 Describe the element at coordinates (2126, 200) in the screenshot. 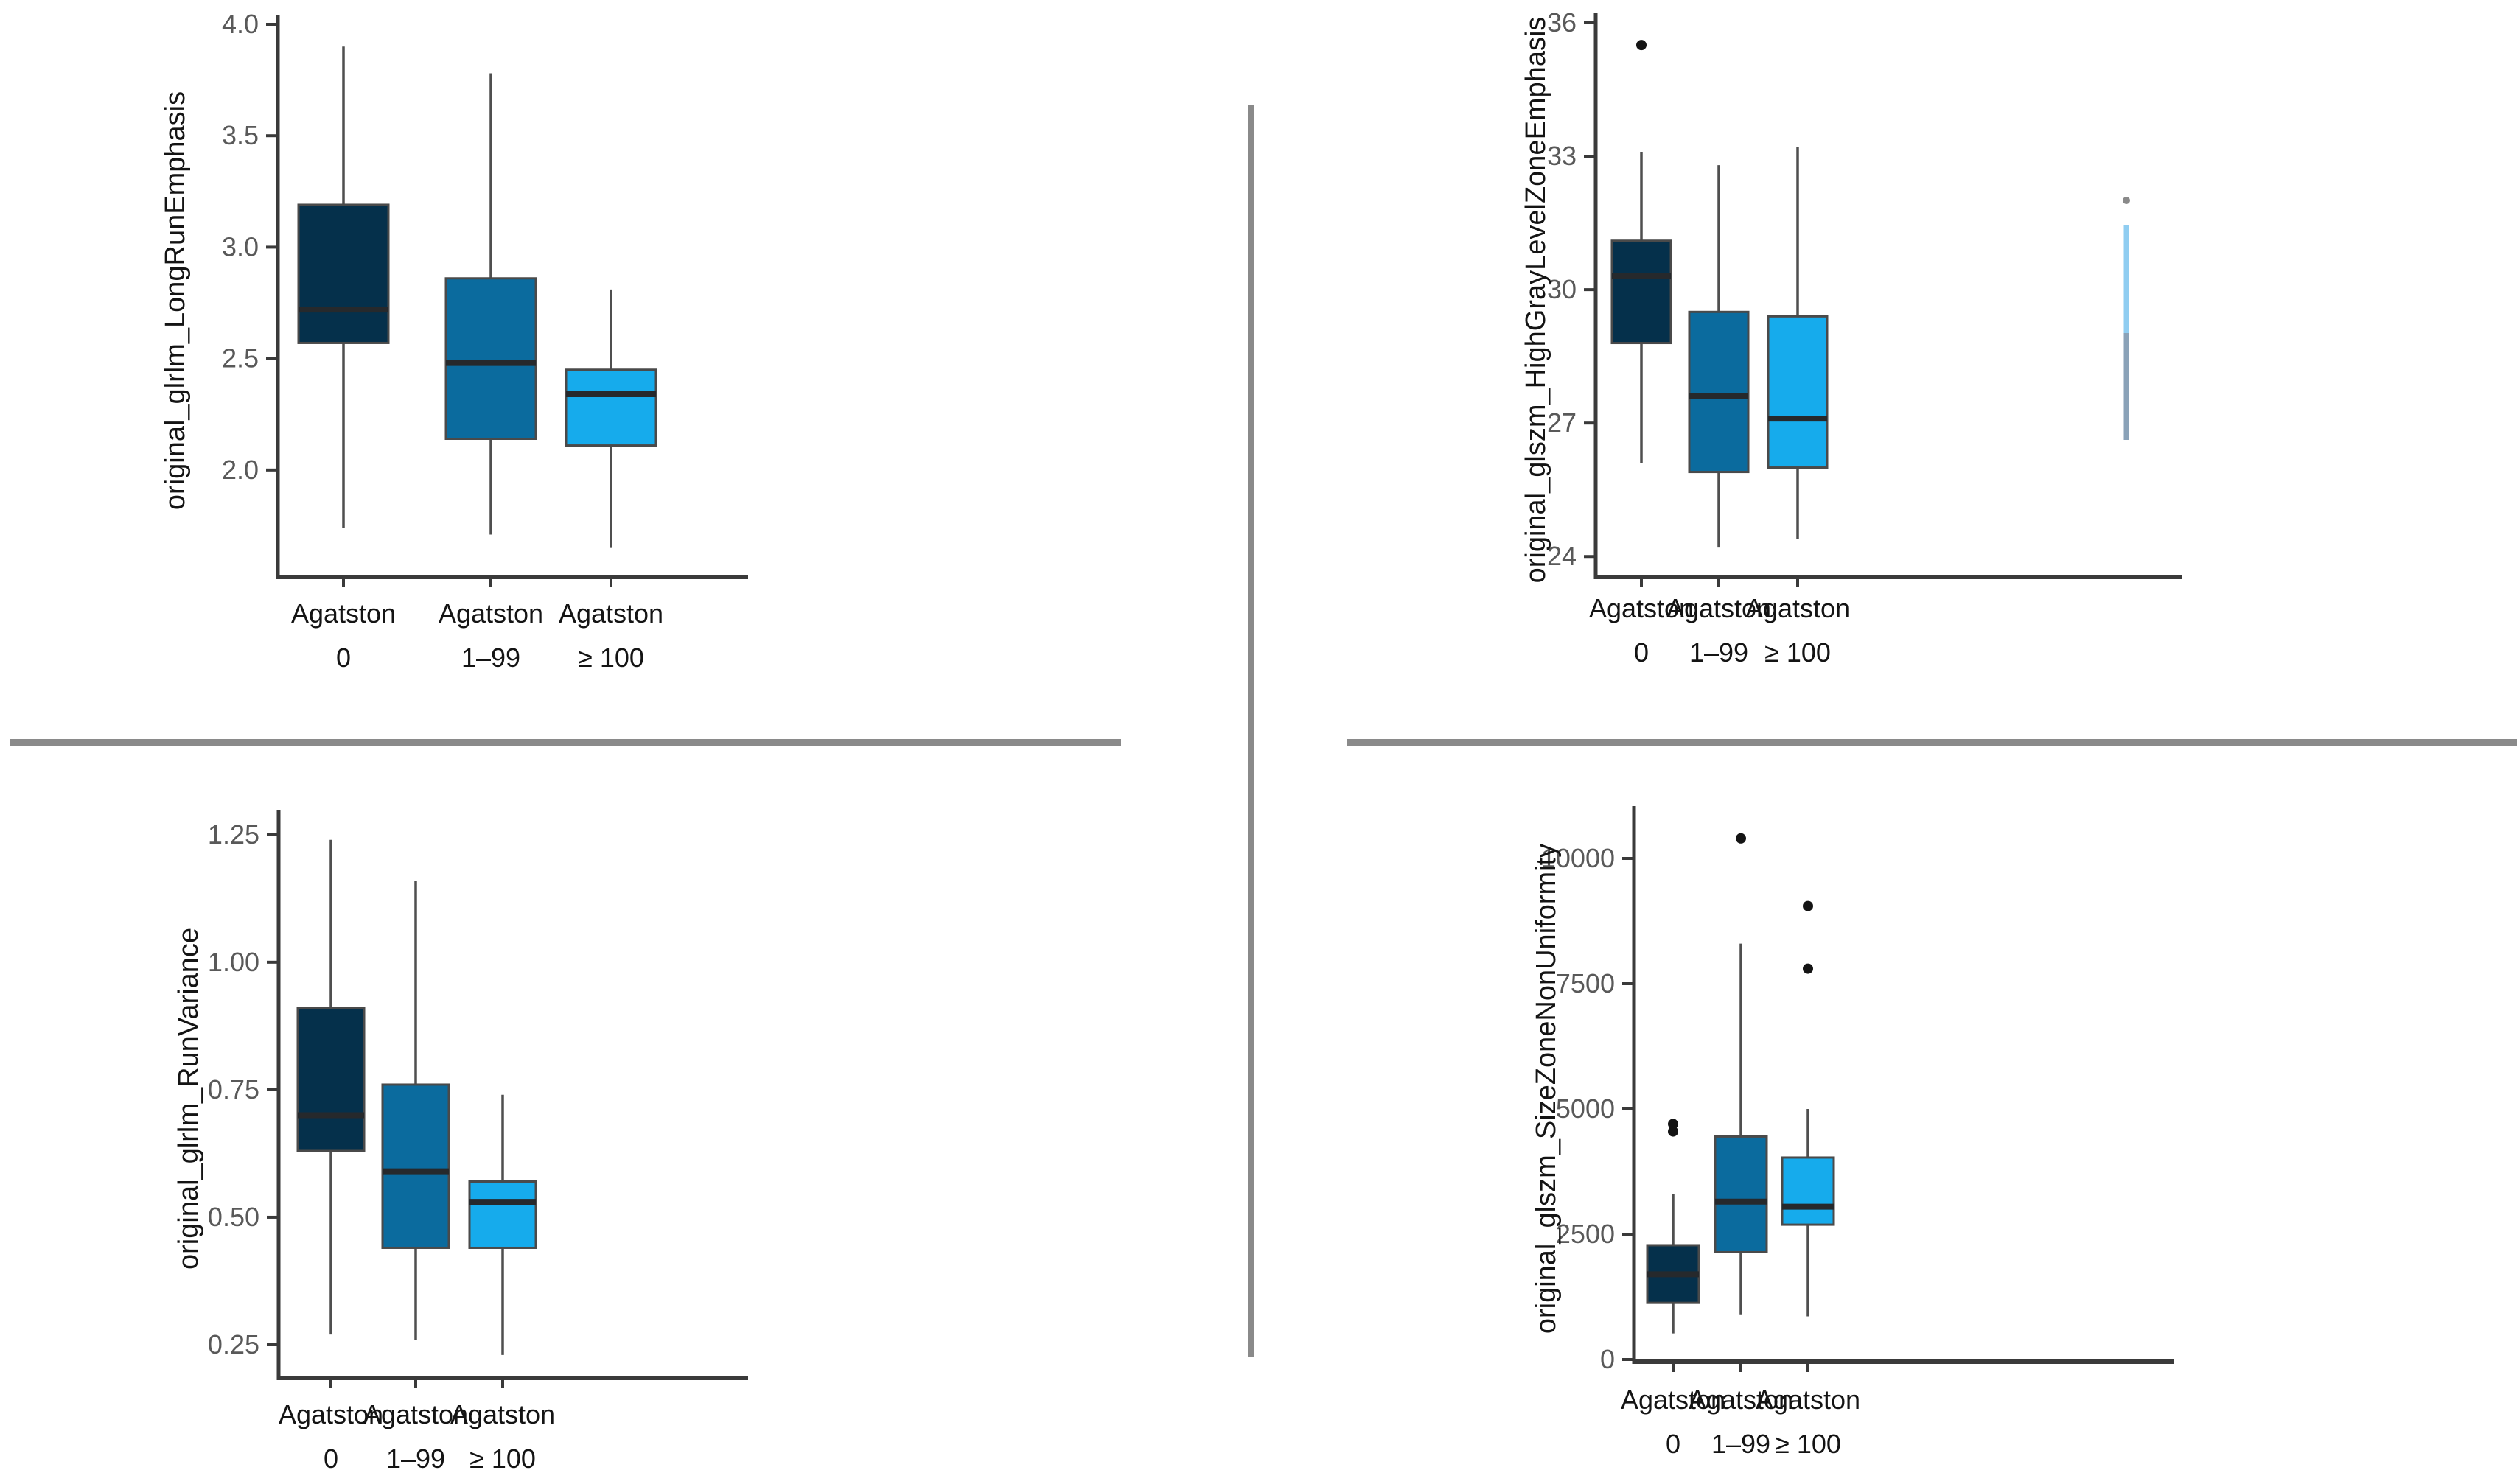

I see `stray-artifact-dot` at that location.